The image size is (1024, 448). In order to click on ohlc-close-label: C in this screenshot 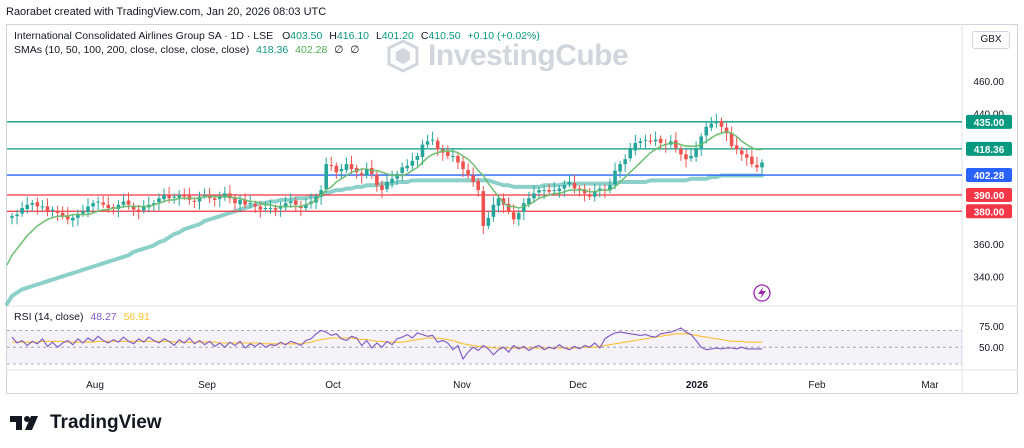, I will do `click(424, 36)`.